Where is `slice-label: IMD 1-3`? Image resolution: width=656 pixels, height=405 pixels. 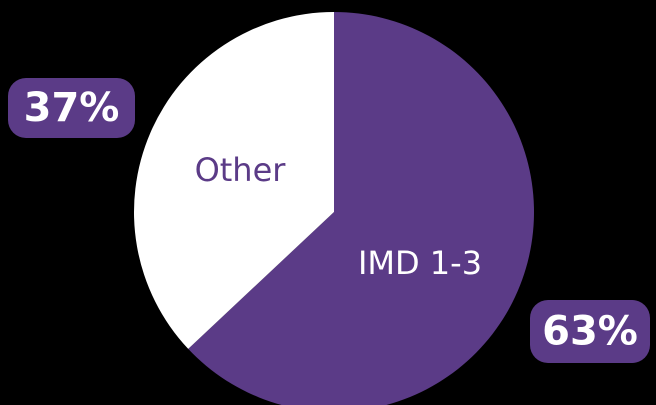 slice-label: IMD 1-3 is located at coordinates (420, 263).